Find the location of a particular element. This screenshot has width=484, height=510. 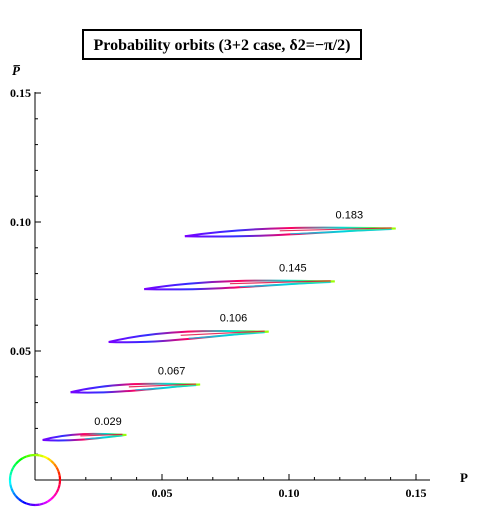

orbit-label: 0.145 is located at coordinates (293, 268).